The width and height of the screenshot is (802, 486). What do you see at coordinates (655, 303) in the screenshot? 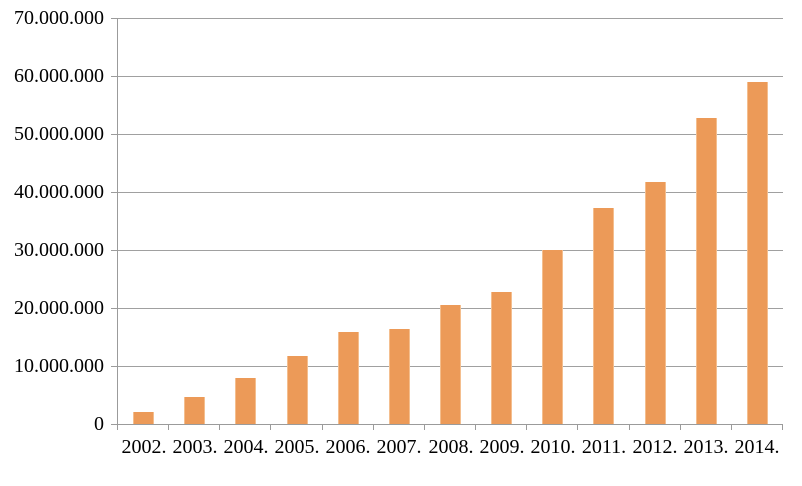
I see `bar-2012` at bounding box center [655, 303].